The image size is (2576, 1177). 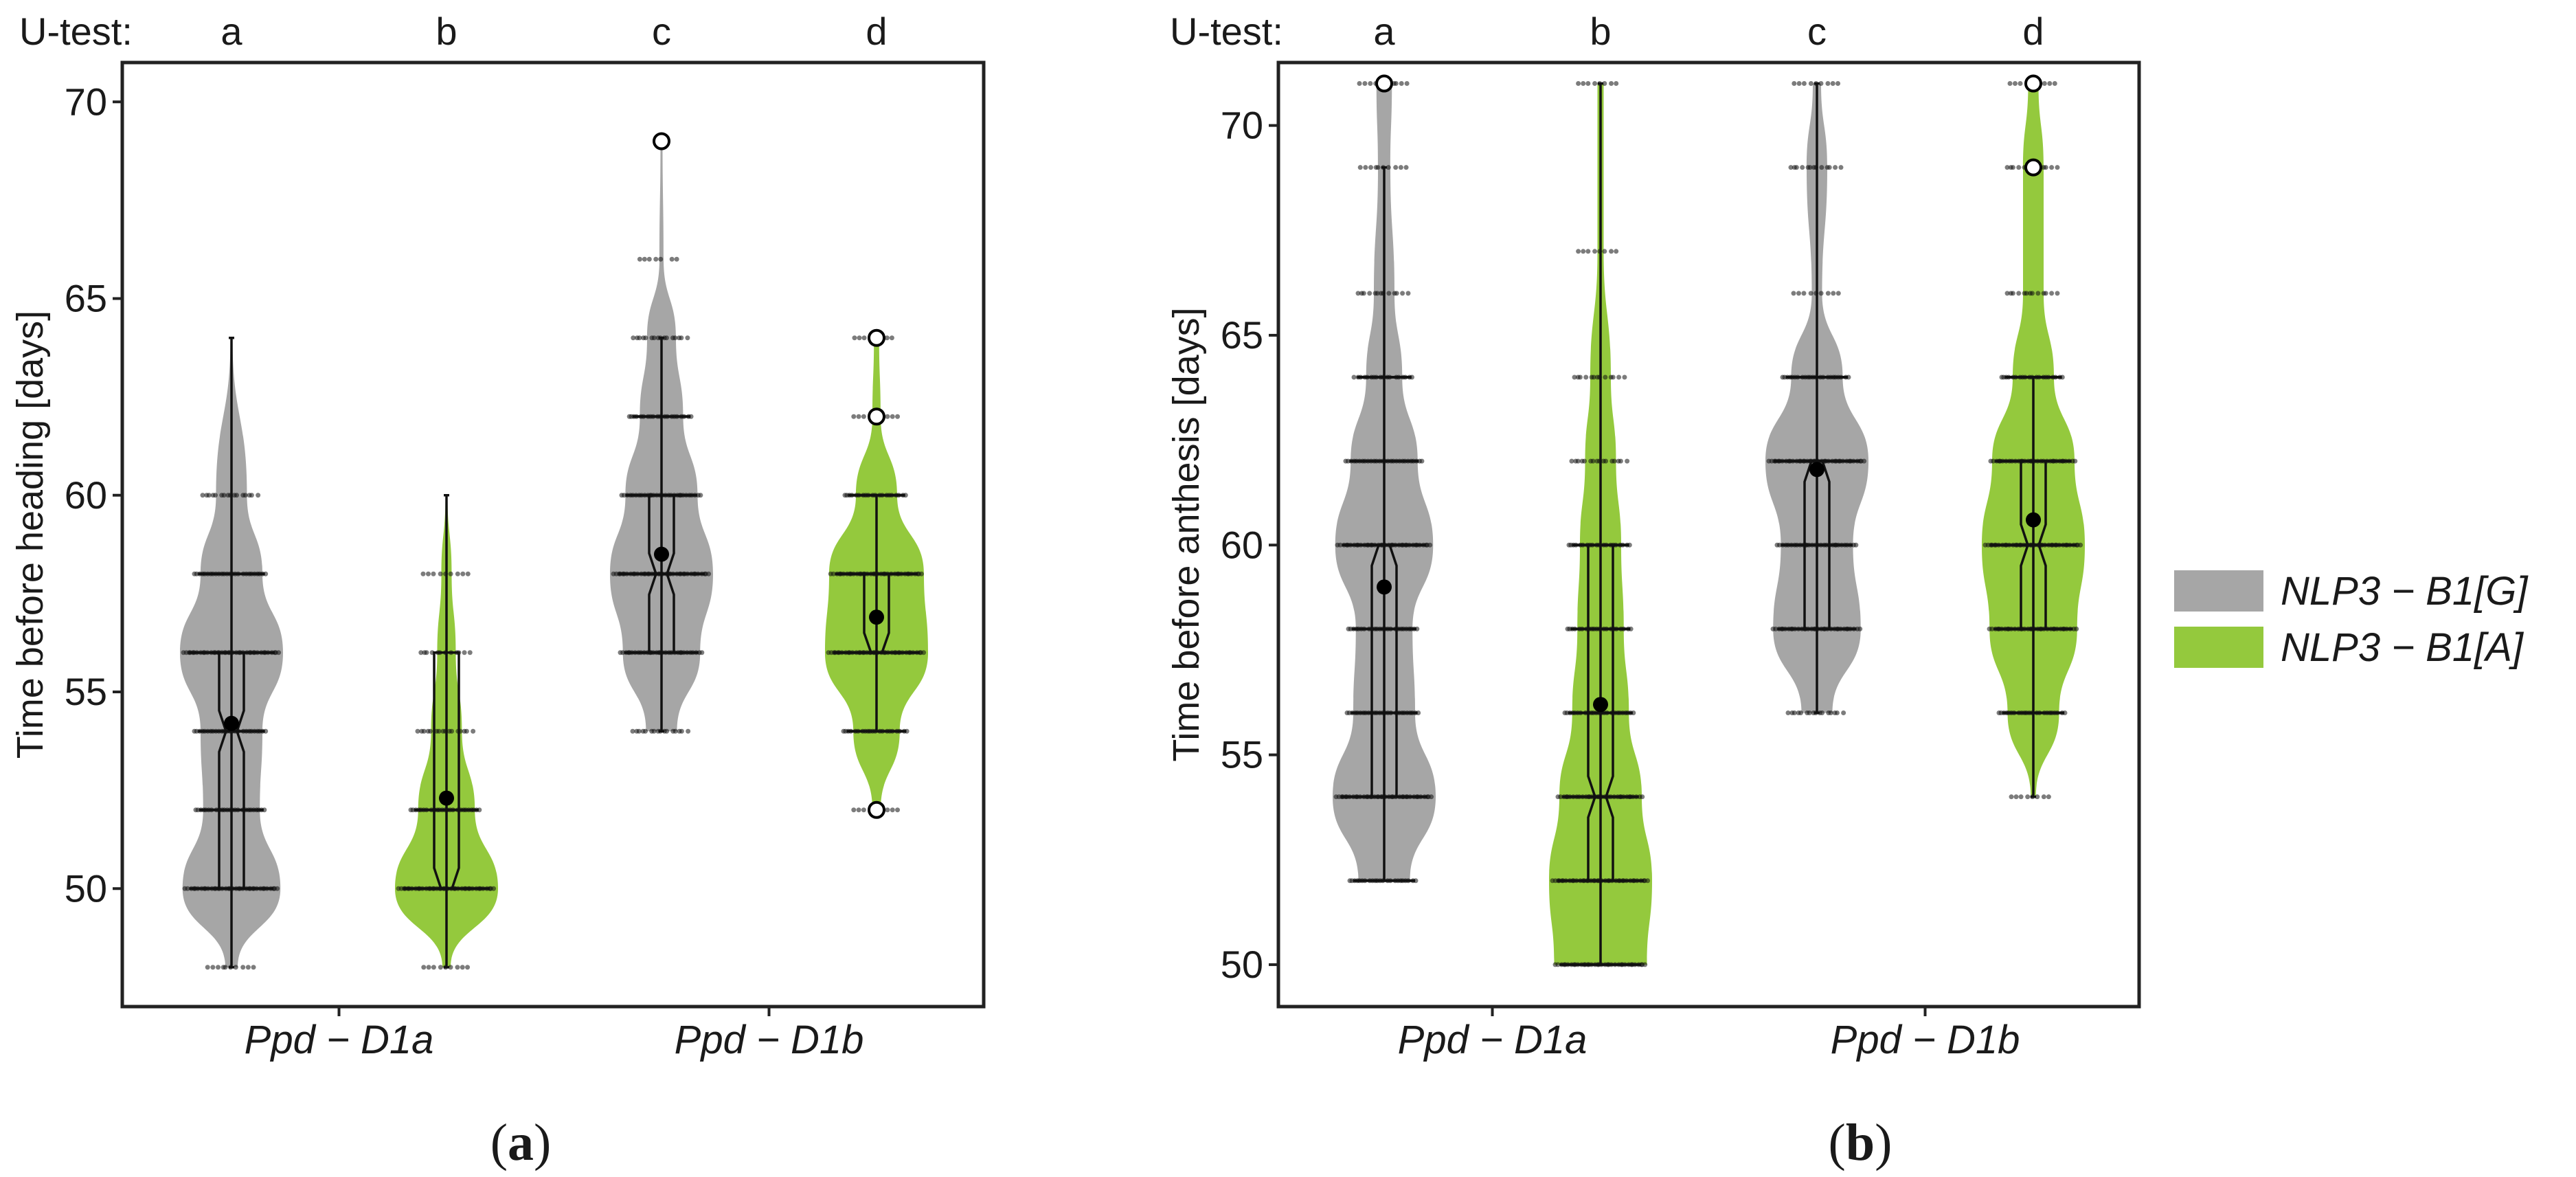 I want to click on y-tick-label-b: 65, so click(x=1242, y=335).